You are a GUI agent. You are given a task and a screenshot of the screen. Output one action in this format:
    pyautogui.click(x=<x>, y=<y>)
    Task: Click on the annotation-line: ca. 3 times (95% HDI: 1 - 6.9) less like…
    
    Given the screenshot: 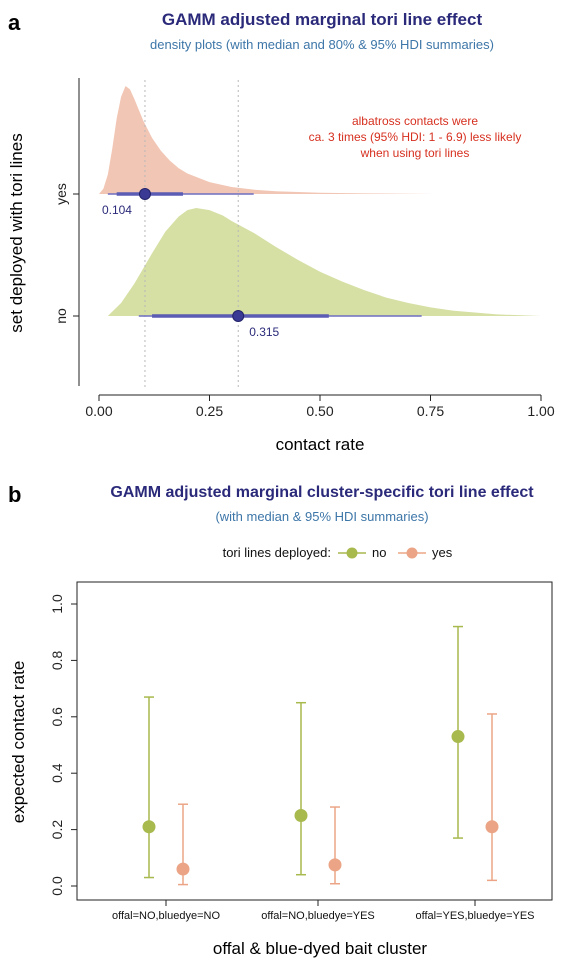 What is the action you would take?
    pyautogui.click(x=415, y=137)
    